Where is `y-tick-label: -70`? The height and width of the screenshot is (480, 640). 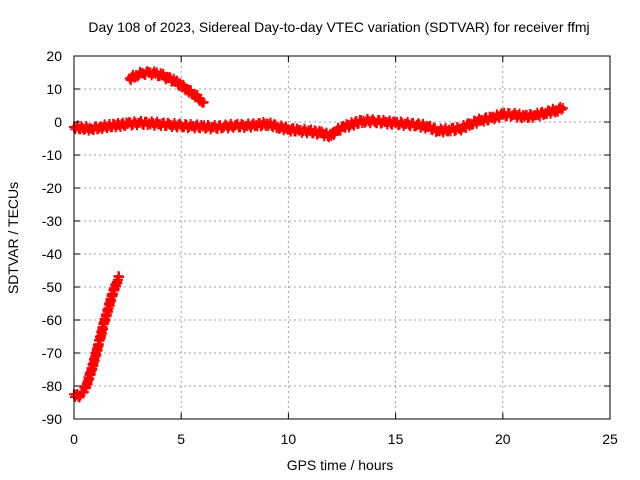
y-tick-label: -70 is located at coordinates (52, 353).